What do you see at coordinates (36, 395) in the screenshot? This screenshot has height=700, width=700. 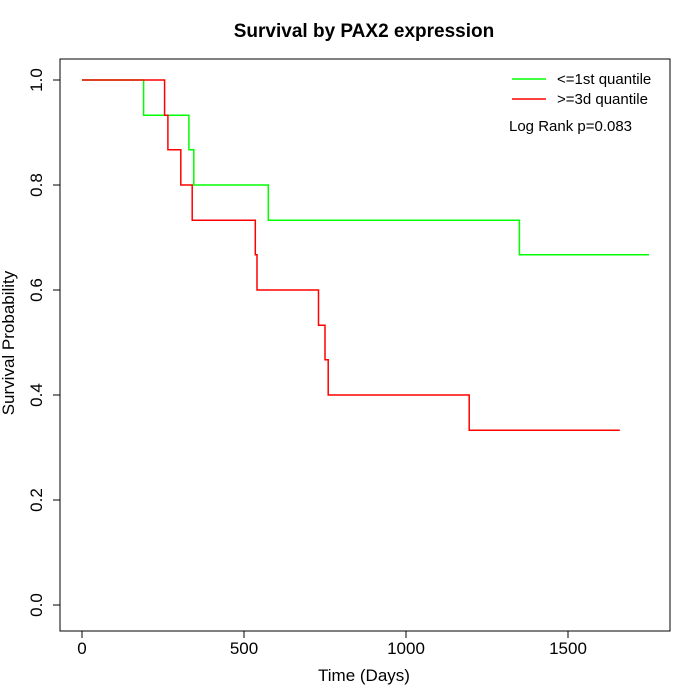 I see `y-tick-label: 0.4` at bounding box center [36, 395].